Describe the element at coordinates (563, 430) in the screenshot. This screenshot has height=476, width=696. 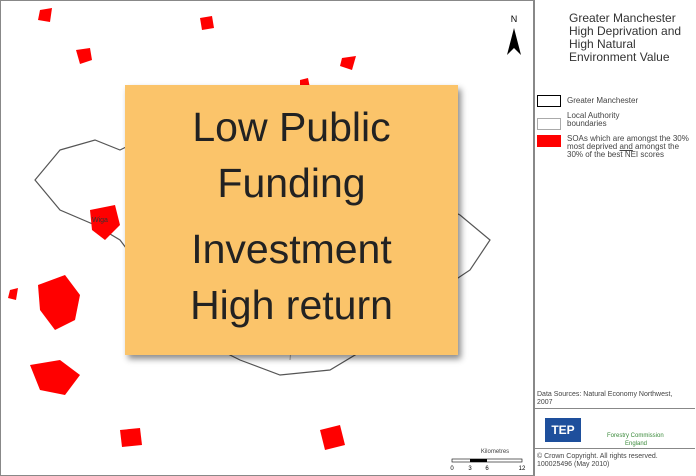
I see `tep-logo: TEP` at that location.